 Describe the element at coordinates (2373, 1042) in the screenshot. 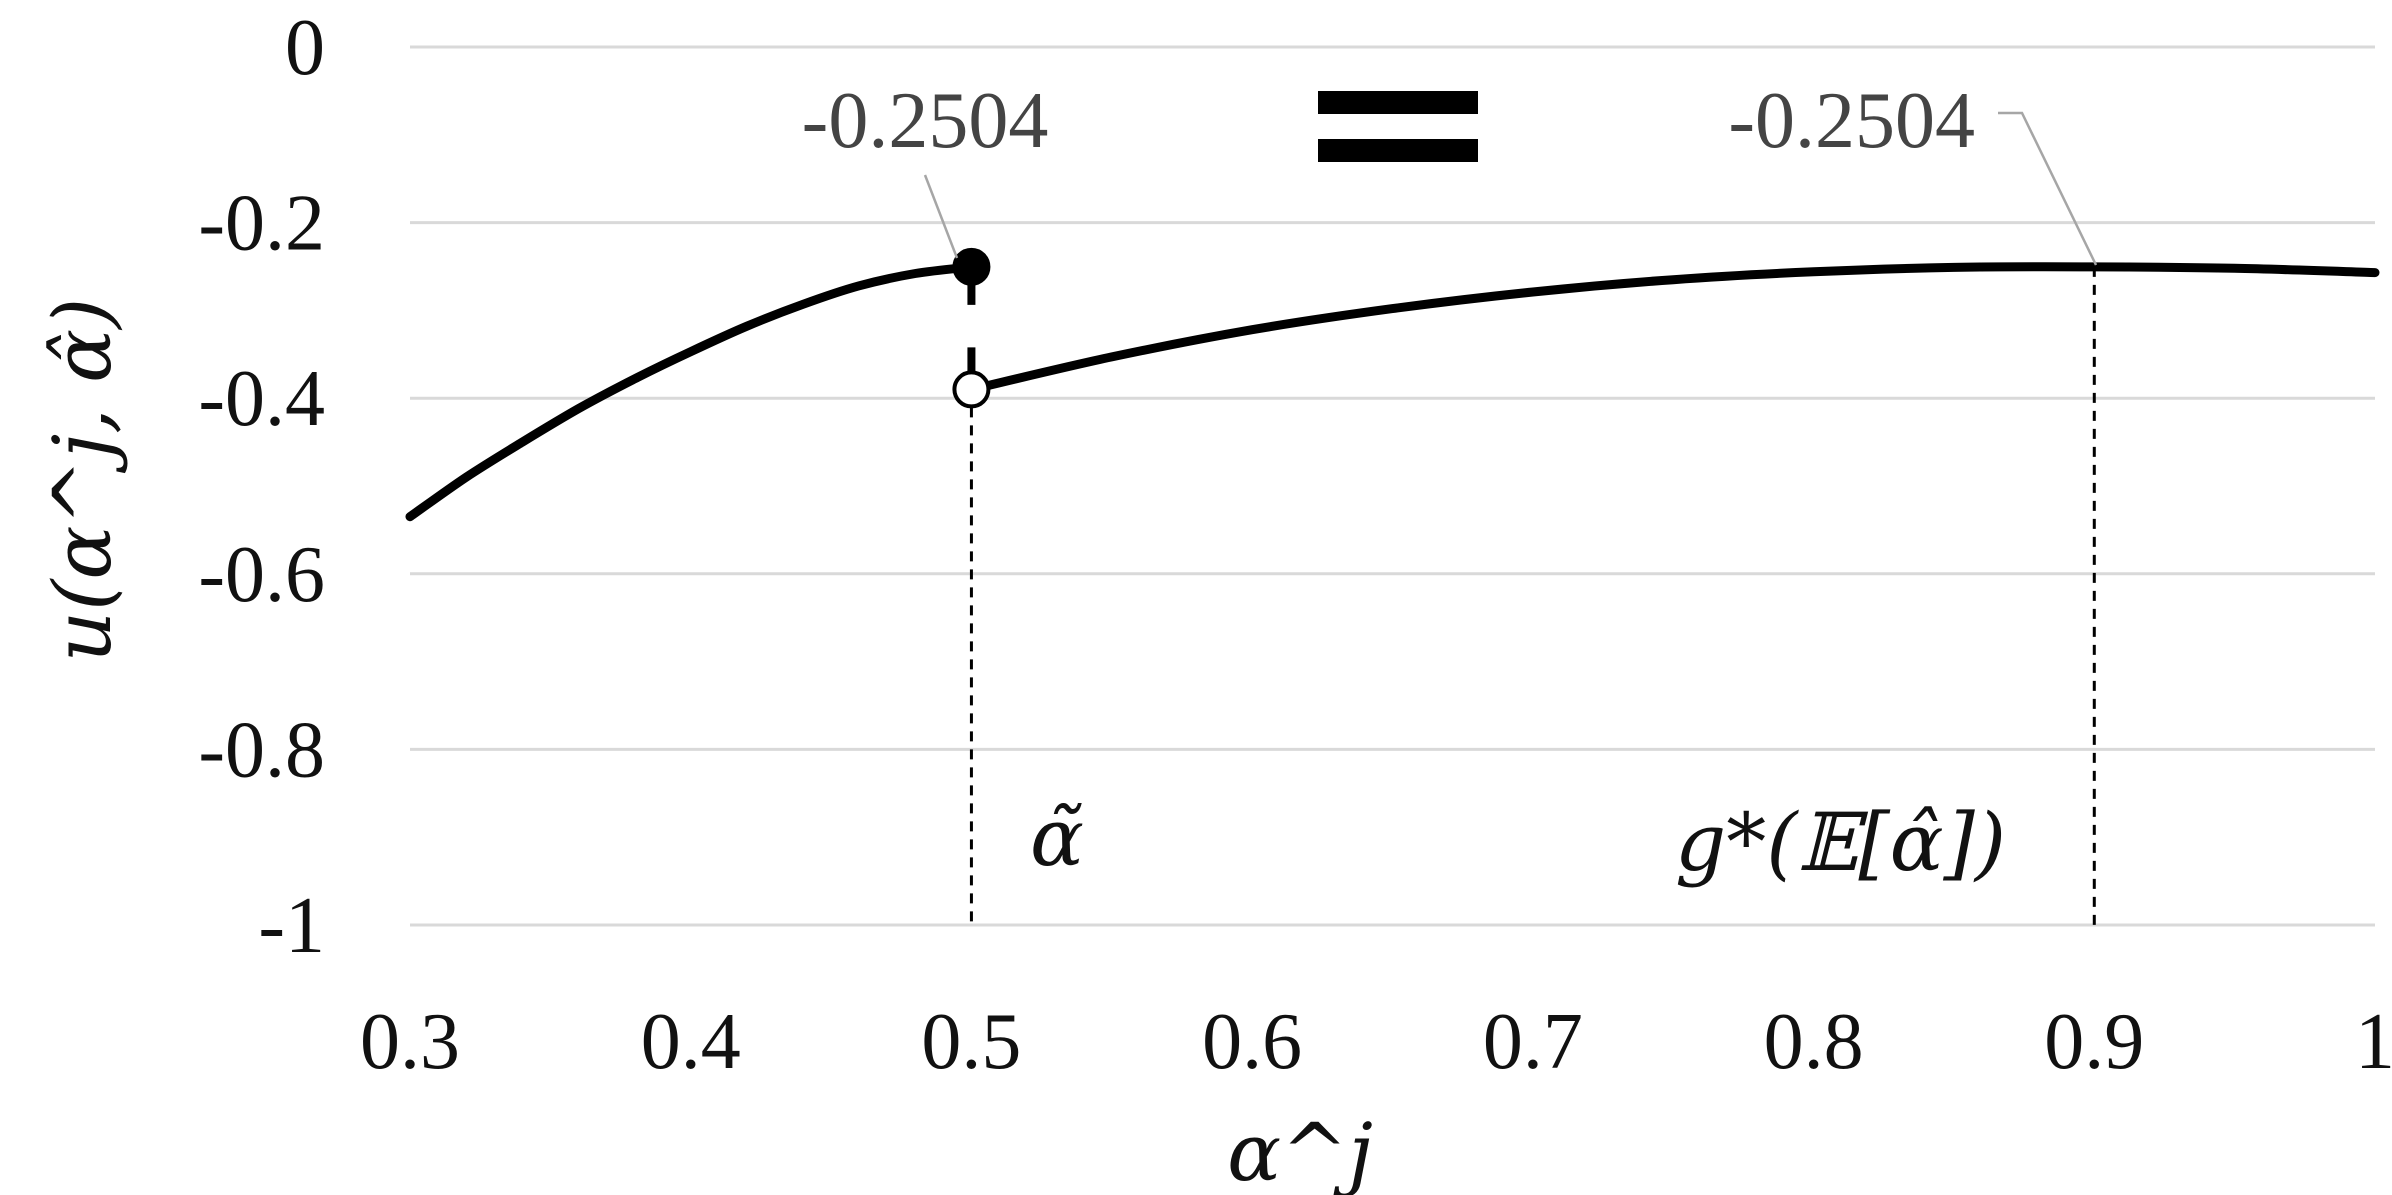

I see `x-tick-label: 1` at that location.